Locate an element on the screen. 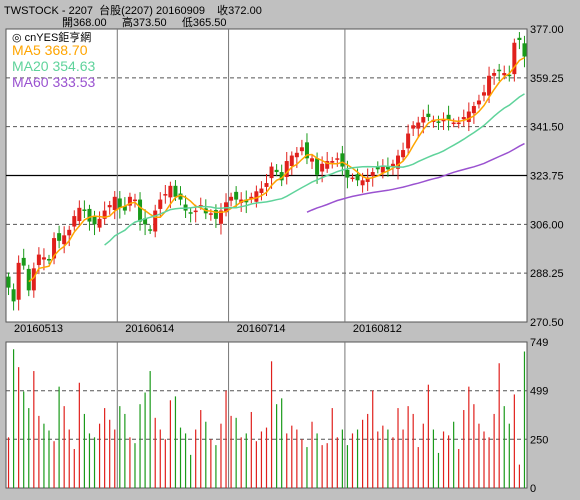 The image size is (580, 500). legend-ma60: MA60 333.53 is located at coordinates (54, 82).